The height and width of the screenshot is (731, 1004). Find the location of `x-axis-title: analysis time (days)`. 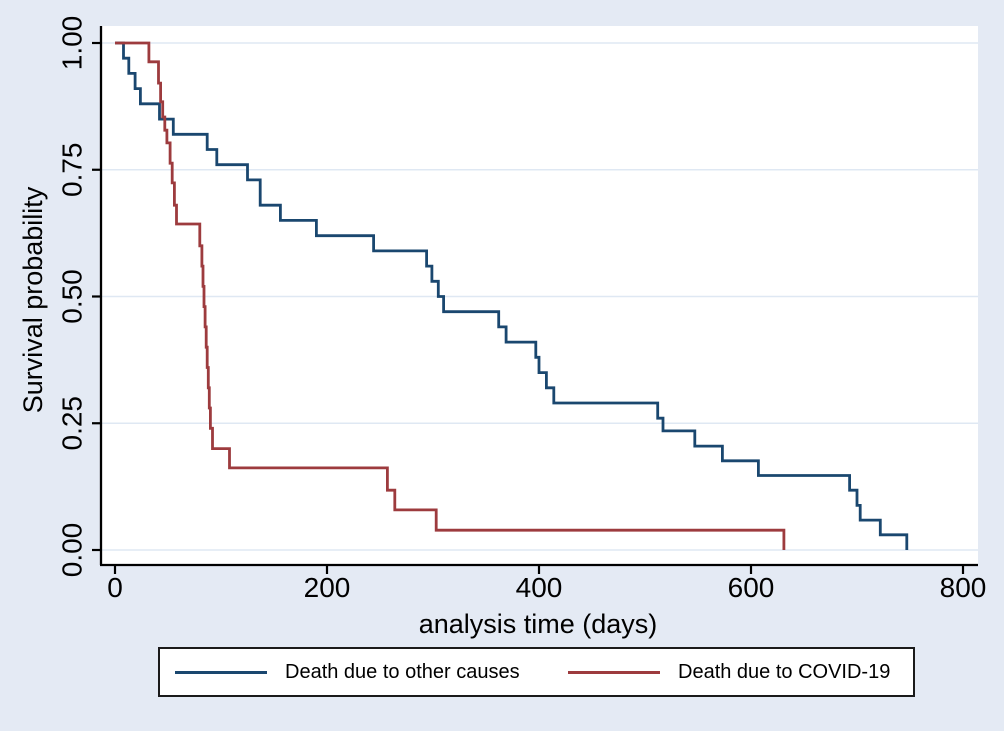

x-axis-title: analysis time (days) is located at coordinates (538, 624).